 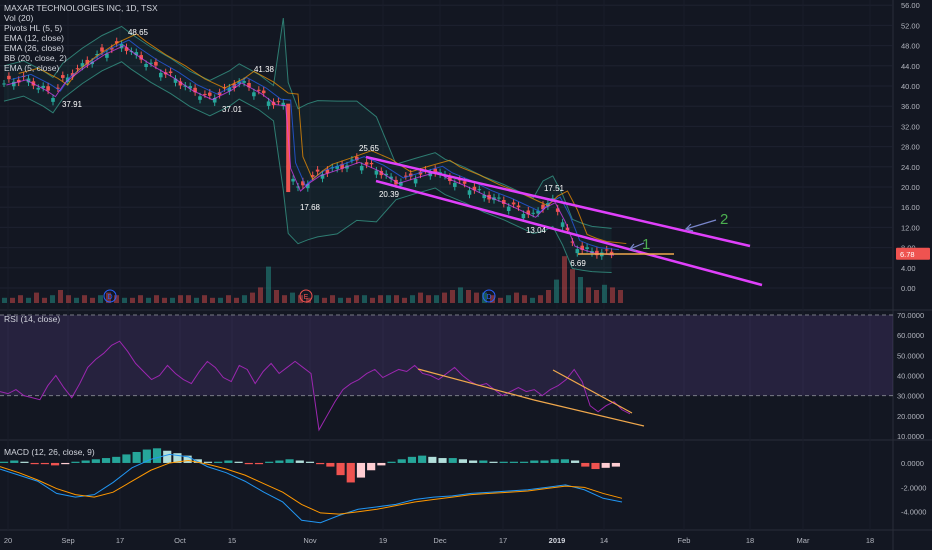 What do you see at coordinates (19, 18) in the screenshot?
I see `legend-vol: Vol (20)` at bounding box center [19, 18].